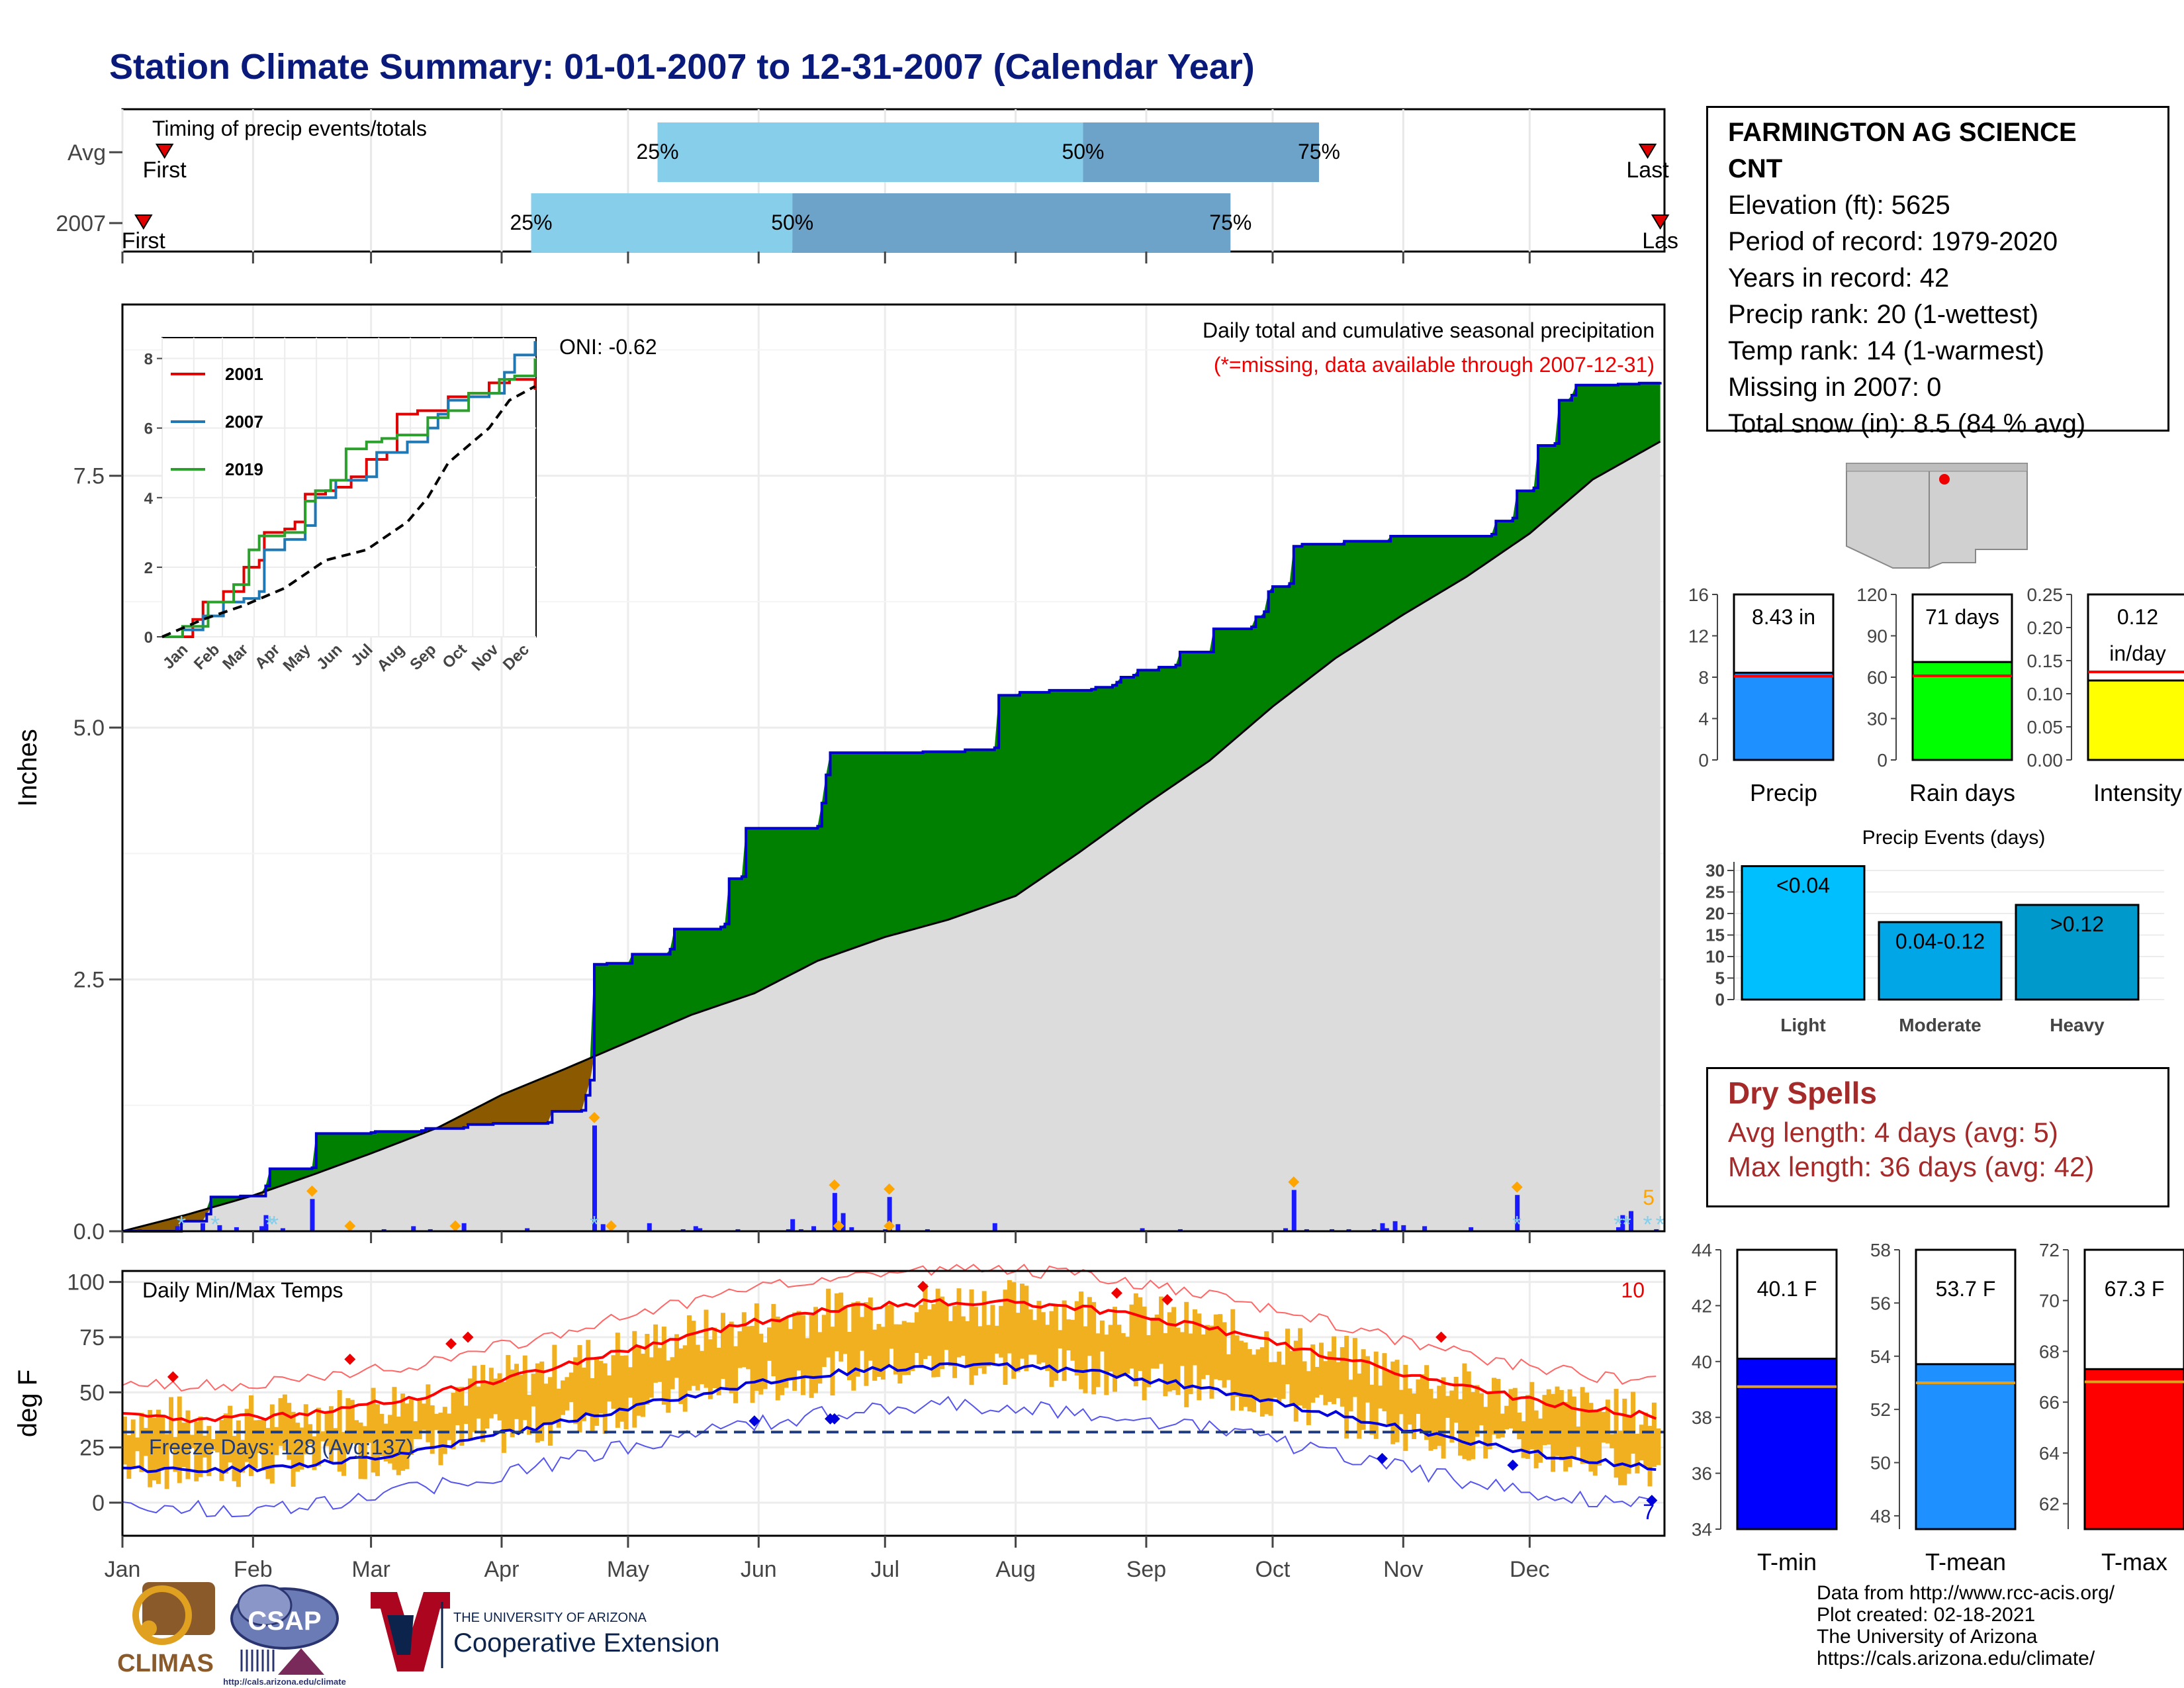  Describe the element at coordinates (98, 1503) in the screenshot. I see `temps-ytick: 0` at that location.